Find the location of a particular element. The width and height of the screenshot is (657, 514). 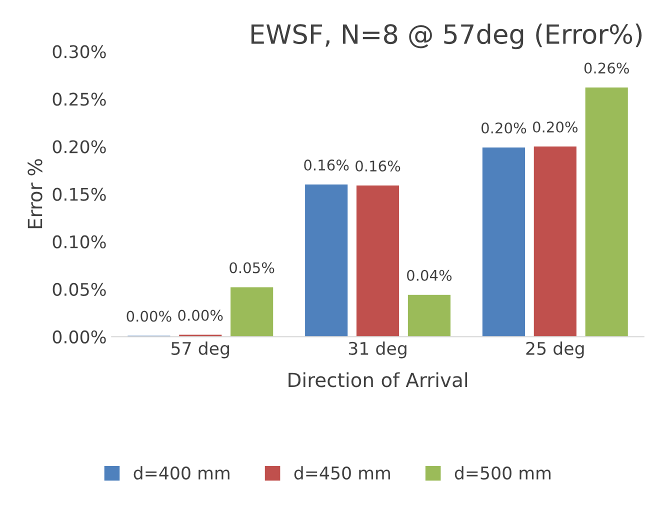

legend-label: d=400 mm is located at coordinates (182, 473).